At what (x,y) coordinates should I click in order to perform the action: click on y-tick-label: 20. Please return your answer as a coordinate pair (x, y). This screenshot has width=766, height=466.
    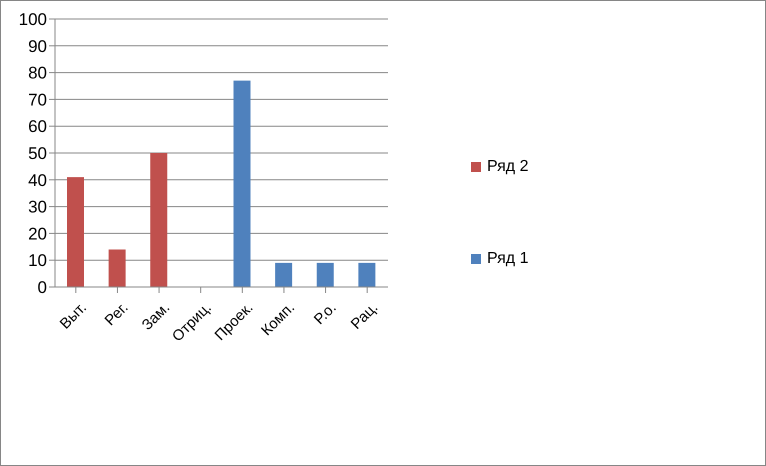
    Looking at the image, I should click on (37, 234).